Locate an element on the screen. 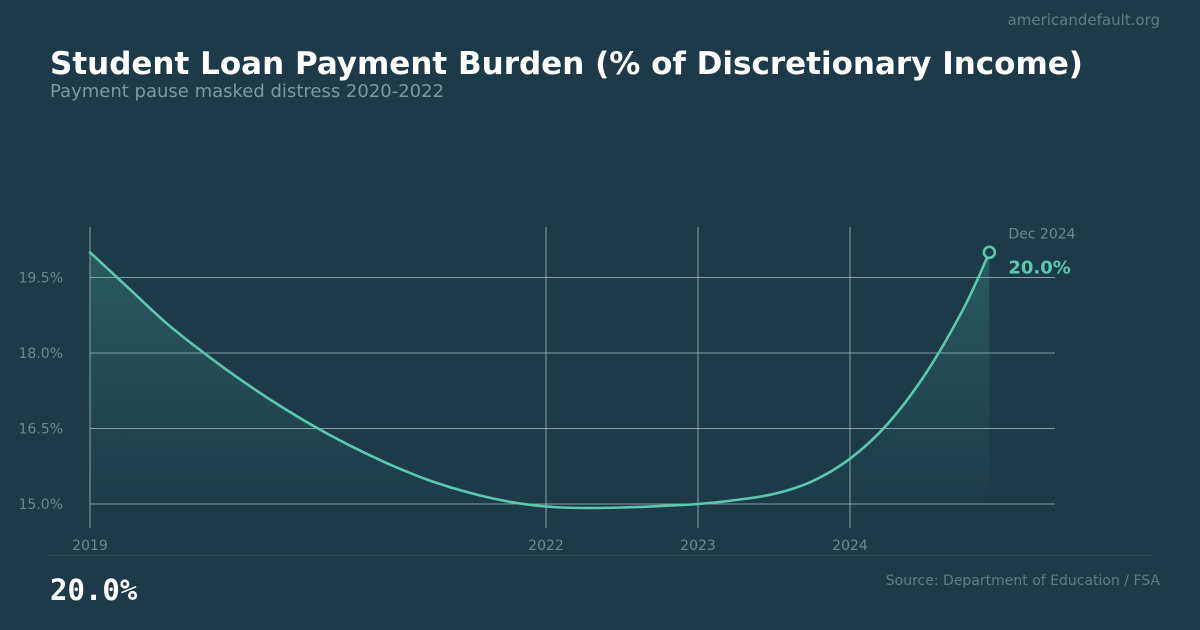 The width and height of the screenshot is (1200, 630). source-note: Source: Department of Education / FSA is located at coordinates (1022, 581).